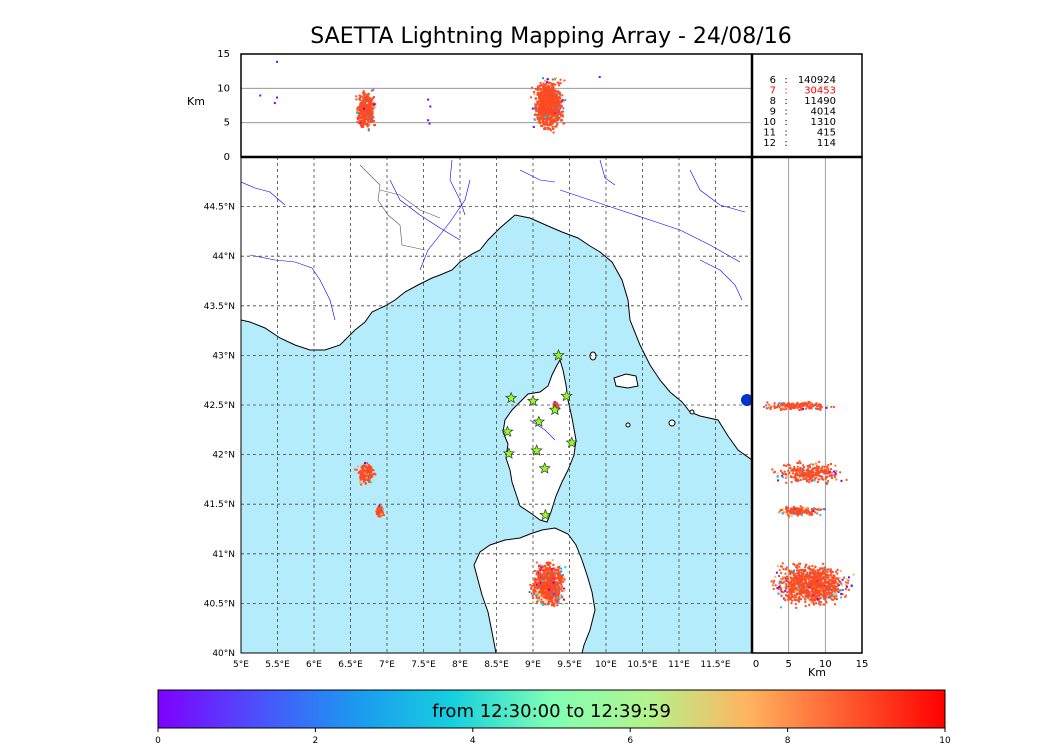 The image size is (1050, 750). I want to click on count-value: 11490, so click(820, 101).